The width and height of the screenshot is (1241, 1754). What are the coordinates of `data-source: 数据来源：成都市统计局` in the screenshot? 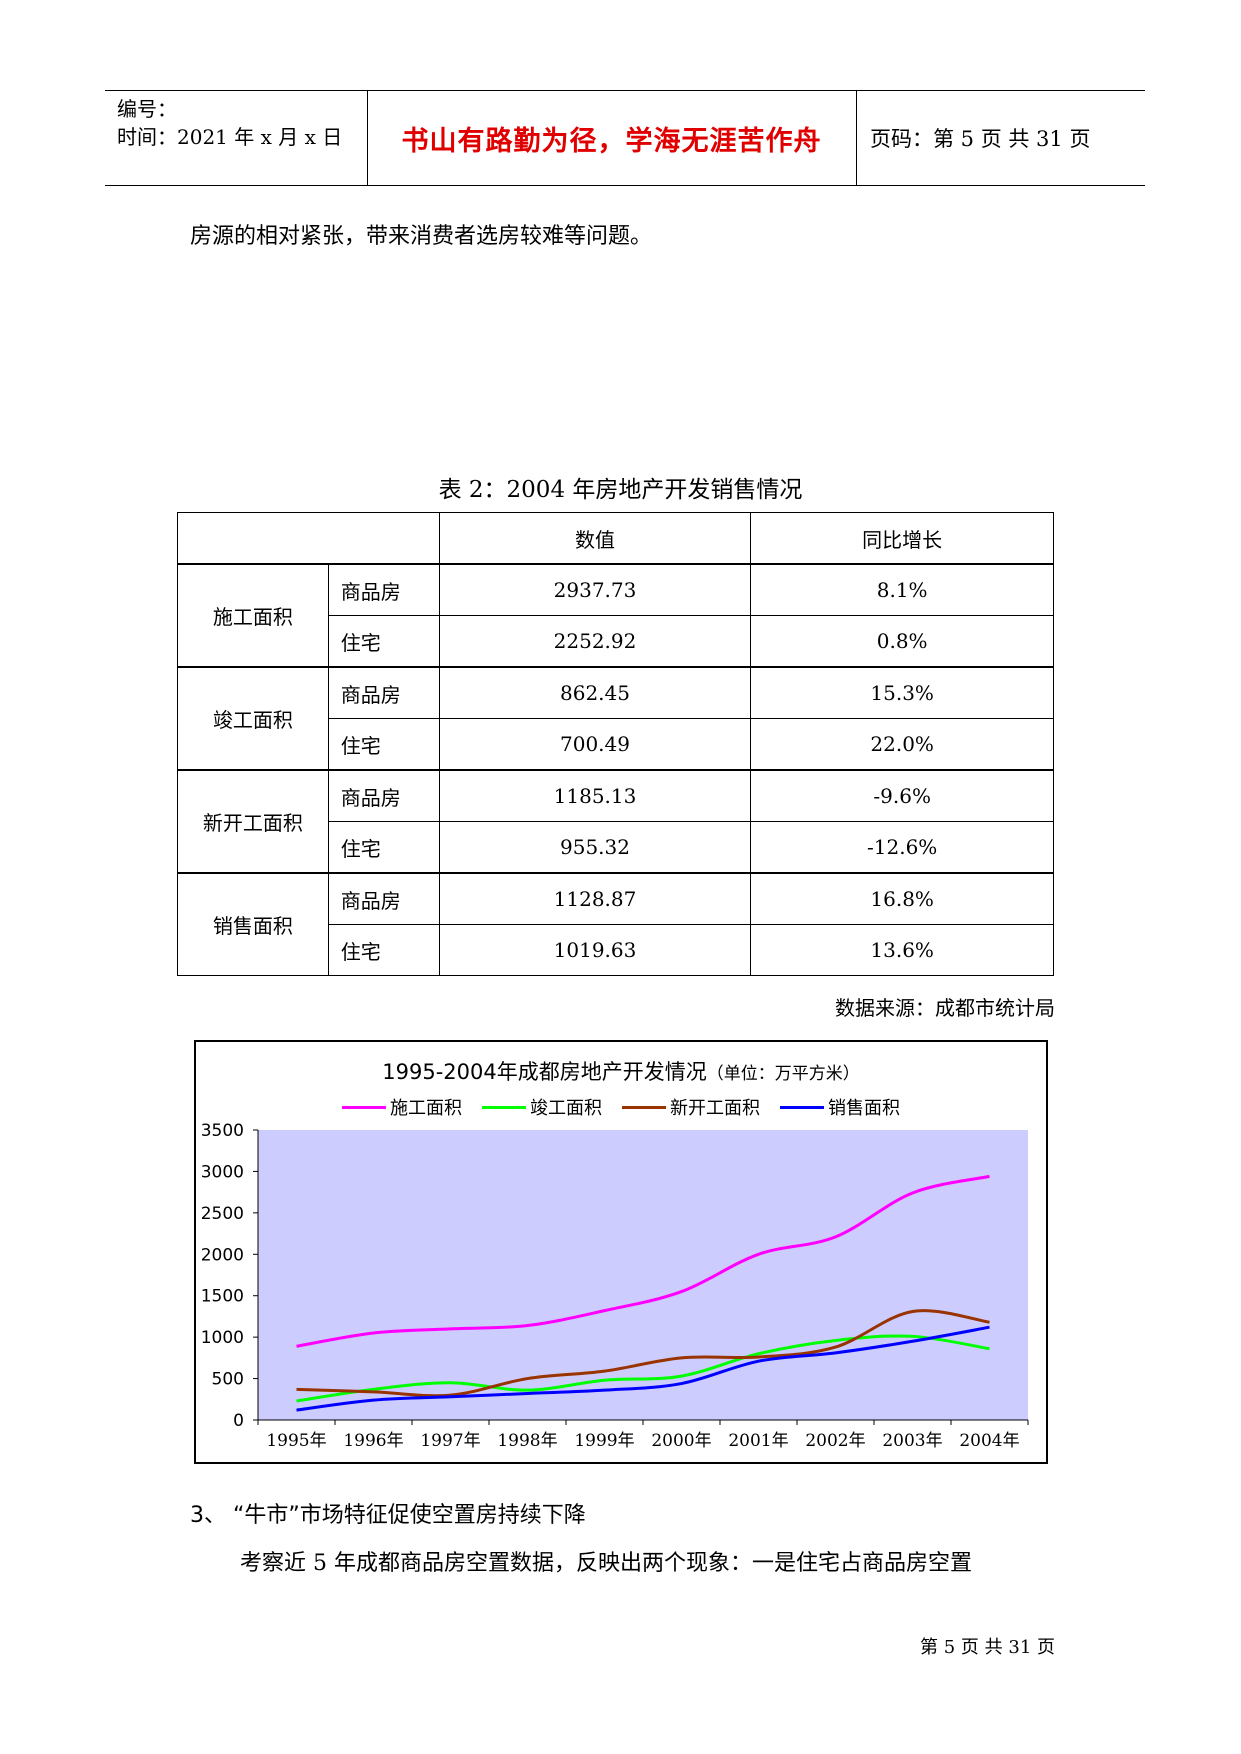 It's located at (945, 1008).